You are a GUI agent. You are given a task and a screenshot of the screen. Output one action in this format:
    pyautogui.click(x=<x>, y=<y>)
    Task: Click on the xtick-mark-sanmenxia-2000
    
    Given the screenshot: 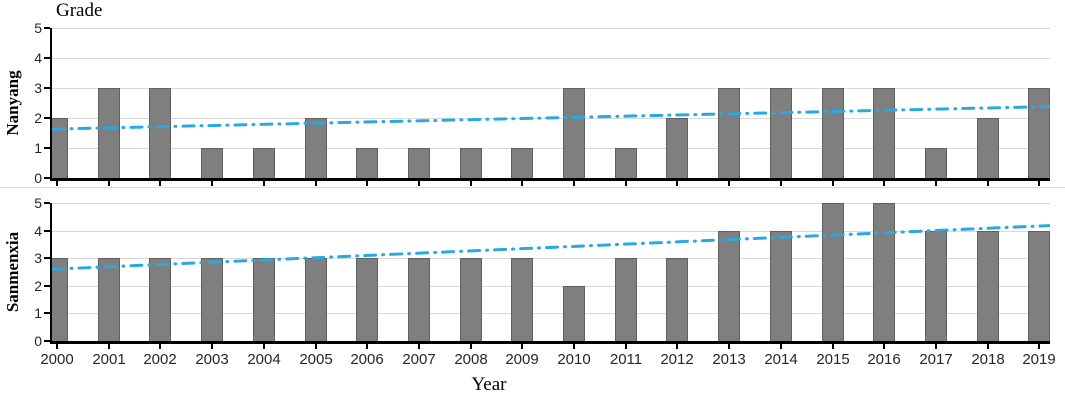 What is the action you would take?
    pyautogui.click(x=57, y=346)
    